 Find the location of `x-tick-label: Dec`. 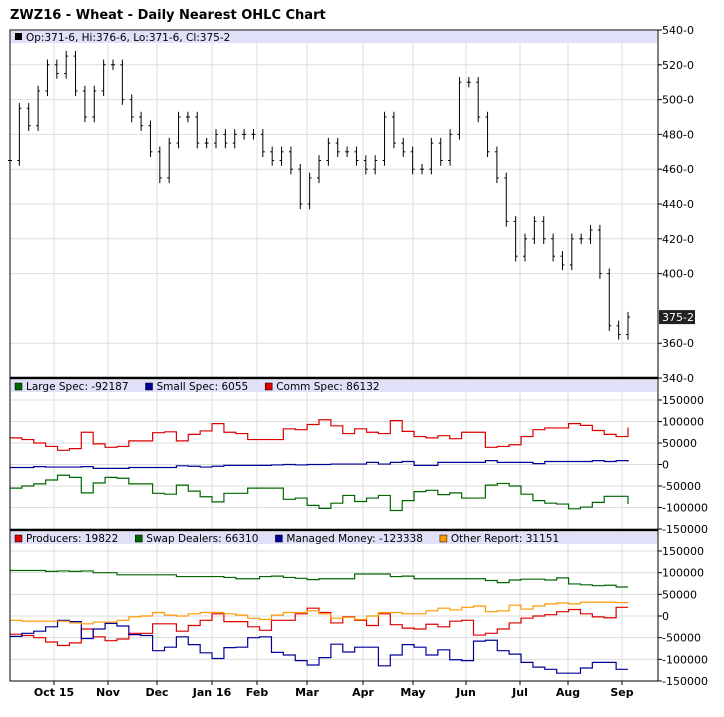

x-tick-label: Dec is located at coordinates (156, 692).